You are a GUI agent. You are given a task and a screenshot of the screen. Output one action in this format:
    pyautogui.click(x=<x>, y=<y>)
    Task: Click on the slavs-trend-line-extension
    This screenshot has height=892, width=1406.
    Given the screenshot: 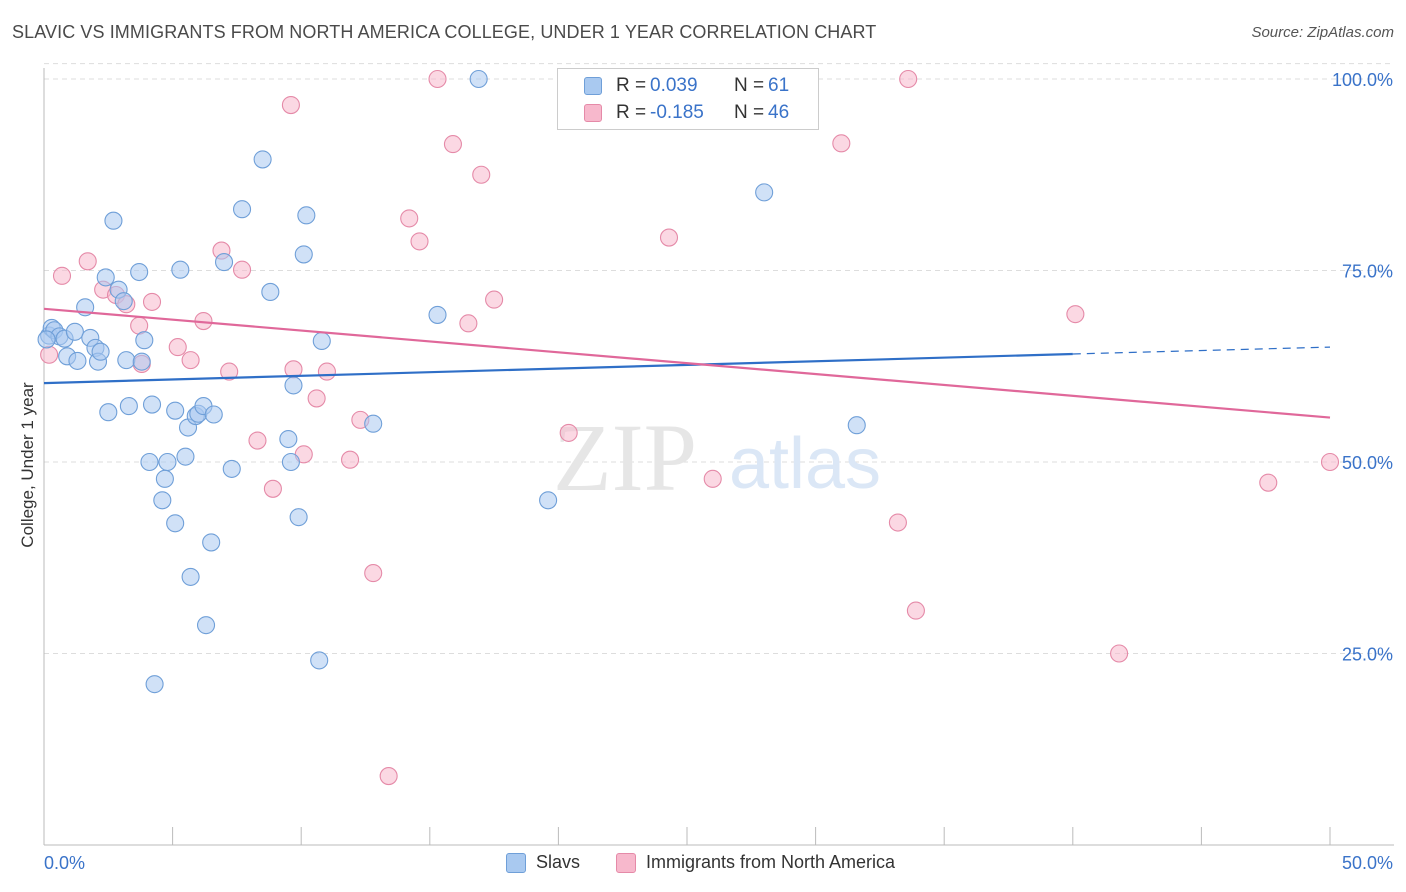 What is the action you would take?
    pyautogui.click(x=1201, y=350)
    